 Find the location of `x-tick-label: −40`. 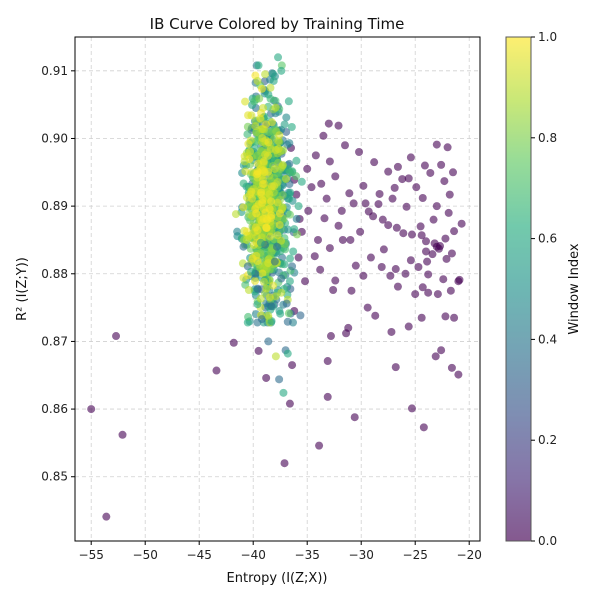

x-tick-label: −40 is located at coordinates (253, 555).